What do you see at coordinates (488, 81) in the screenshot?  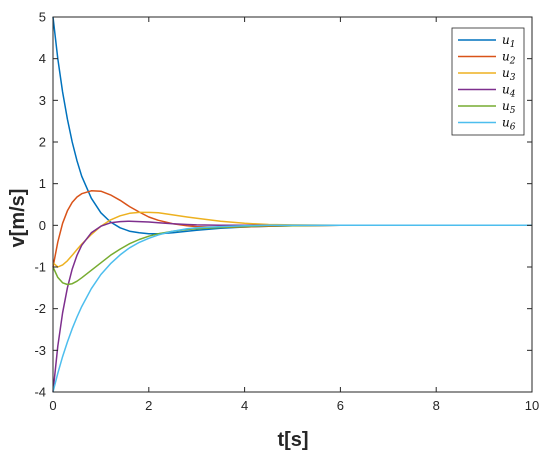 I see `legend-box` at bounding box center [488, 81].